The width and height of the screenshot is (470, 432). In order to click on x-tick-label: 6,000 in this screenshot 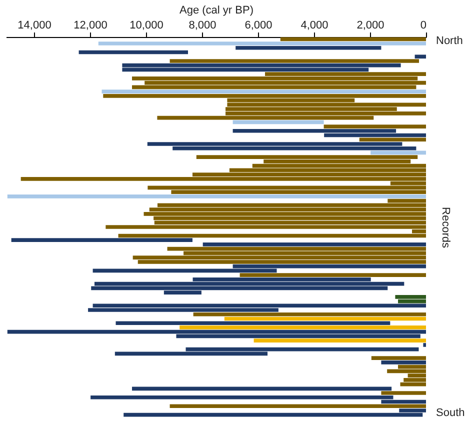, I will do `click(258, 26)`.